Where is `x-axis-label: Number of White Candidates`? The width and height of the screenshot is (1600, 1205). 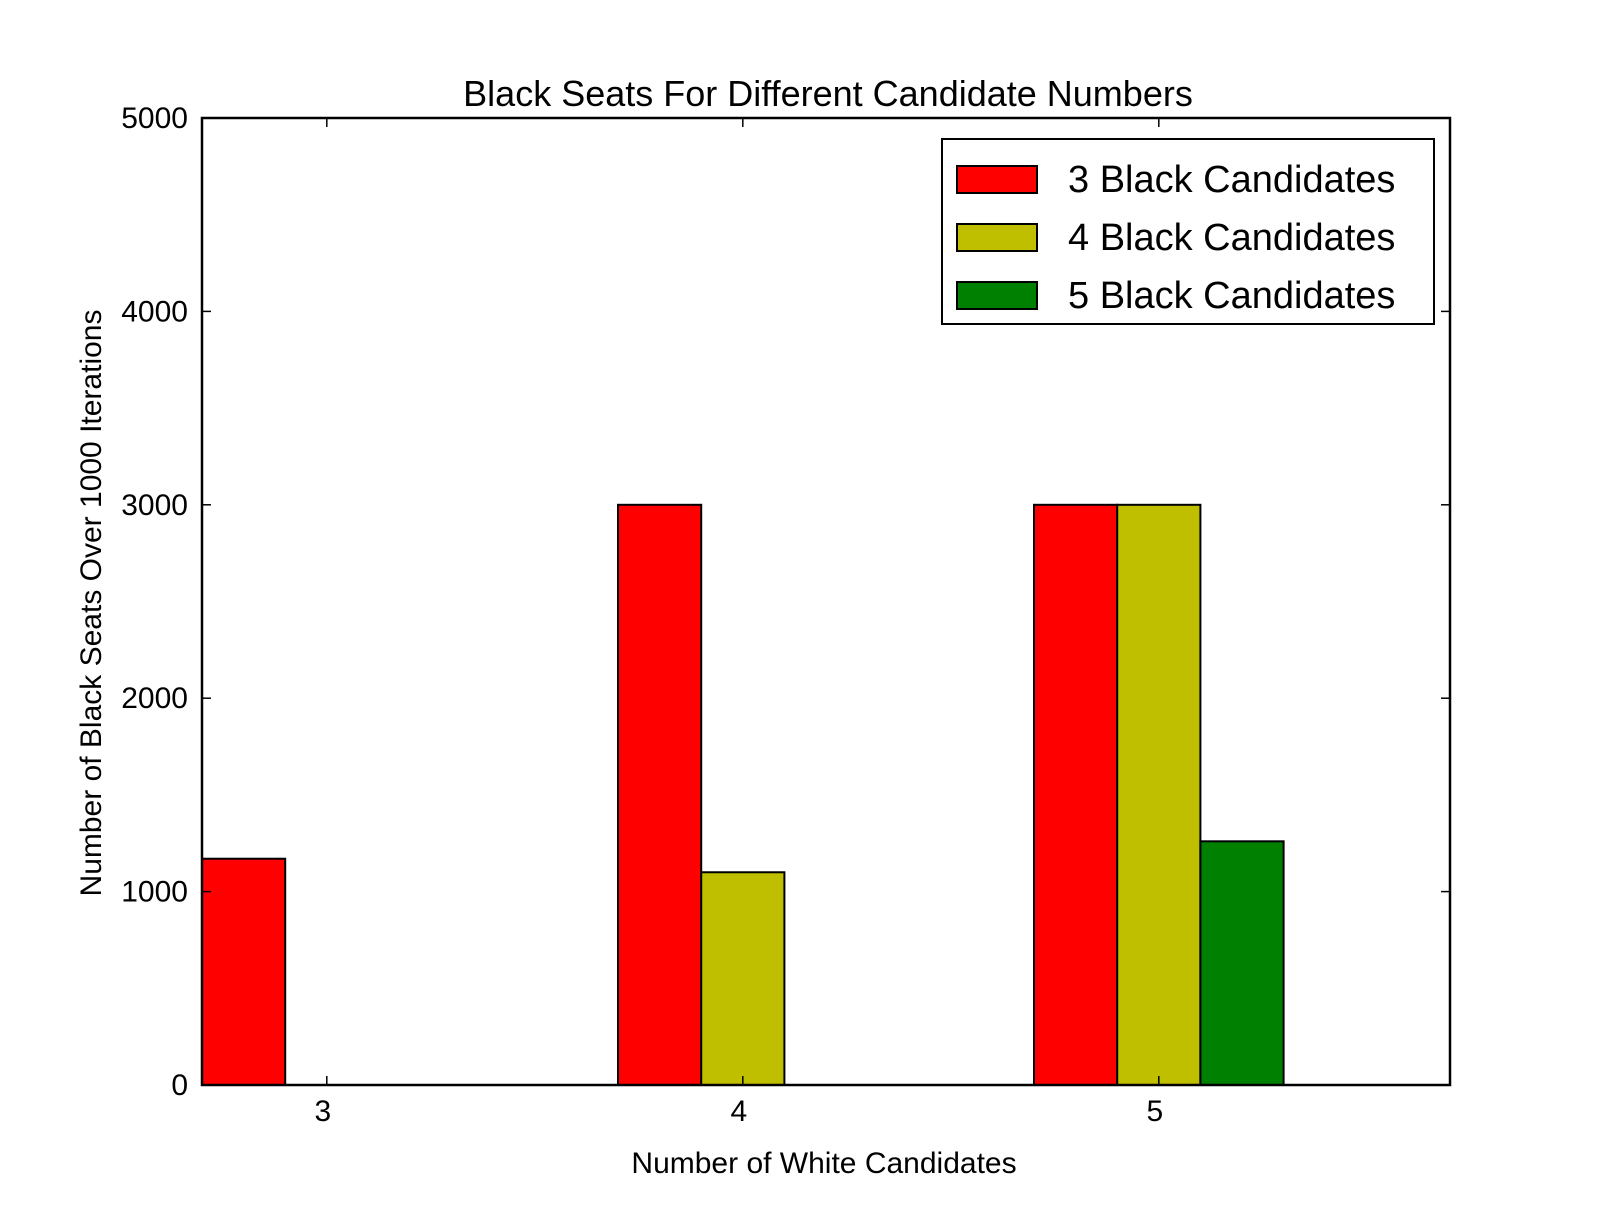
x-axis-label: Number of White Candidates is located at coordinates (823, 1163).